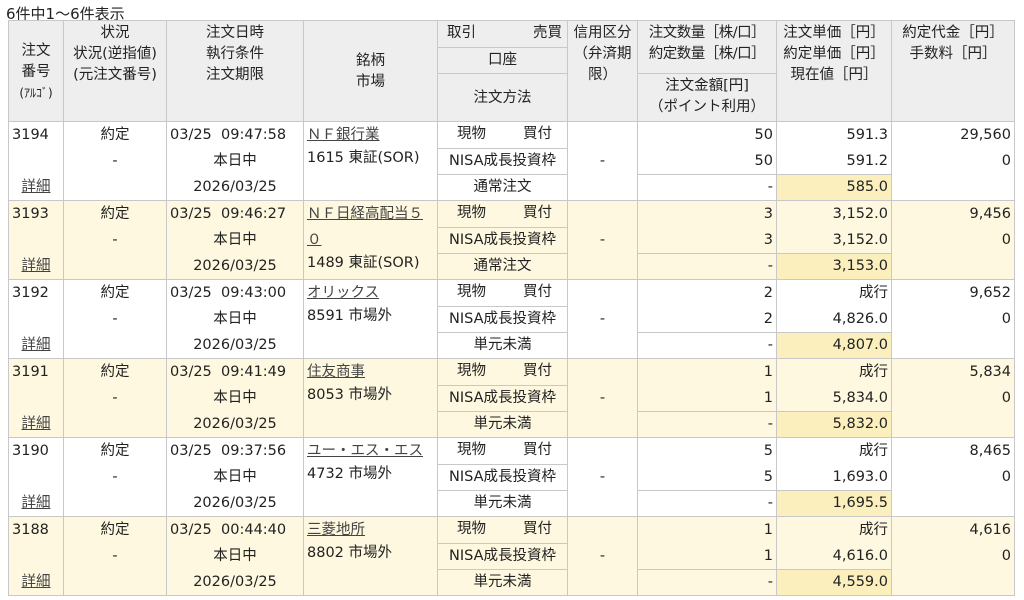  I want to click on price-cell: 成行 5,834.0, so click(834, 385).